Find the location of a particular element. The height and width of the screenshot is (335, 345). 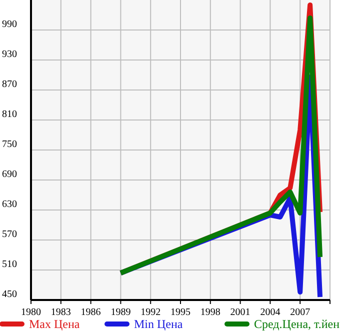

x-tick-label: 1995 is located at coordinates (180, 312).